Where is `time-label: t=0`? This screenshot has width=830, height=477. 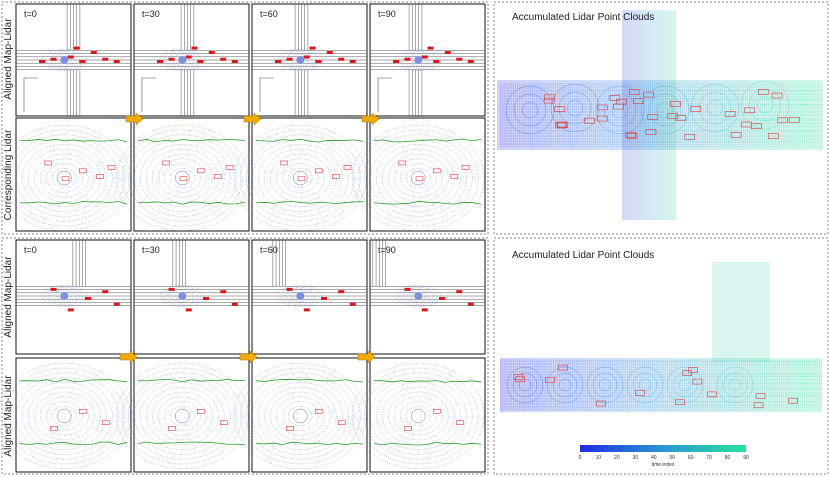
time-label: t=0 is located at coordinates (30, 250).